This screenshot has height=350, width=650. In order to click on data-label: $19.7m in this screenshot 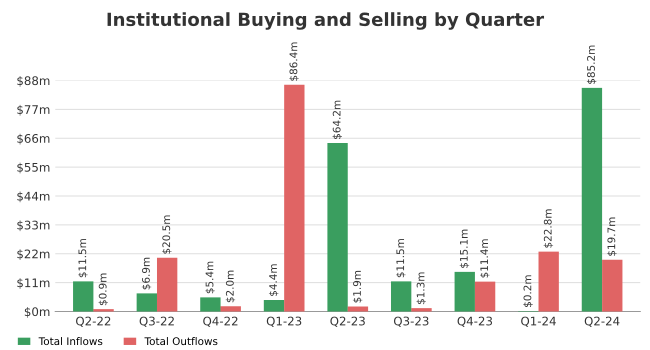, I will do `click(612, 237)`.